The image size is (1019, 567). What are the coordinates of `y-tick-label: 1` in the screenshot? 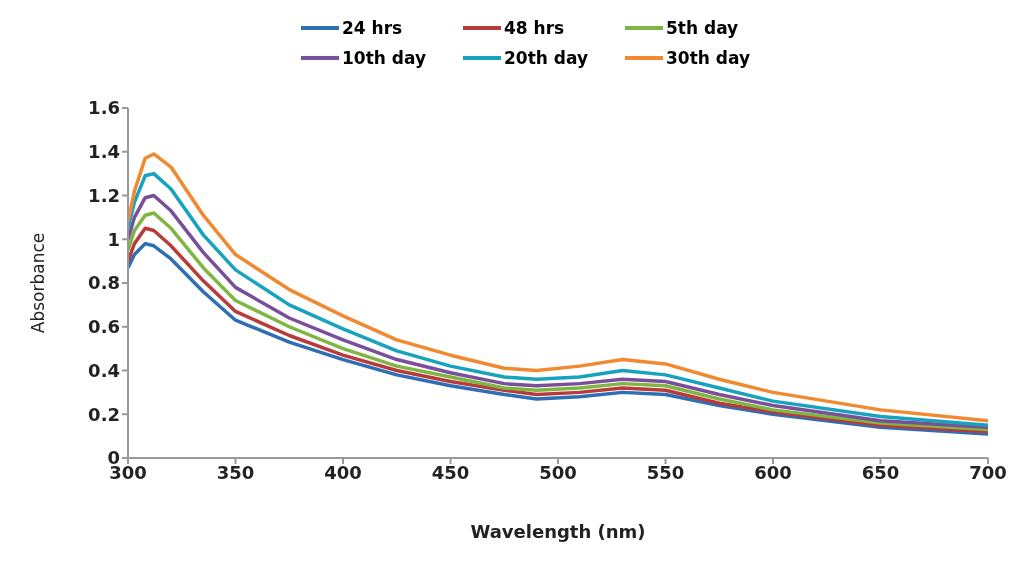 It's located at (113, 239).